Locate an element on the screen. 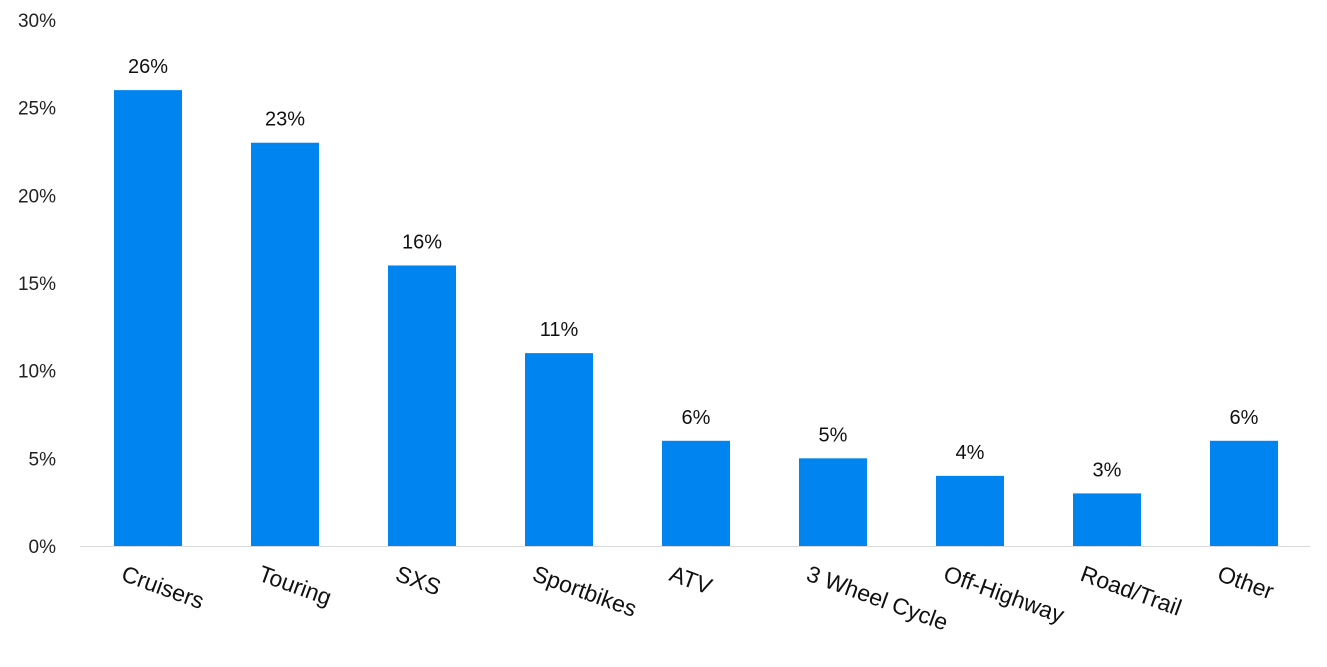 The height and width of the screenshot is (667, 1327). y-tick-label: 0% is located at coordinates (43, 547).